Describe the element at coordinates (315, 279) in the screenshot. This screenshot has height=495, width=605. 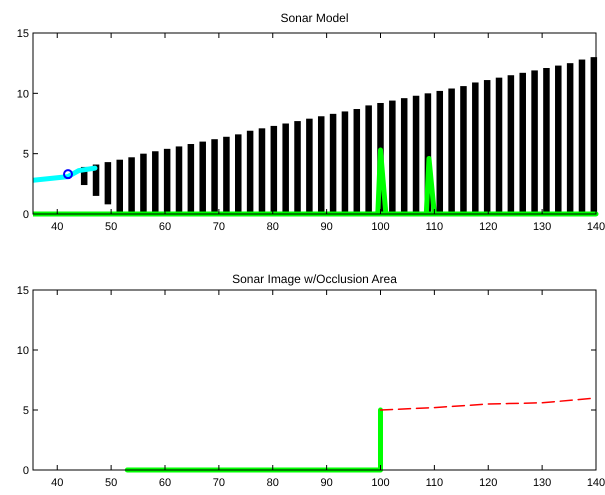
I see `chart-title: Sonar Image w/Occlusion Area` at that location.